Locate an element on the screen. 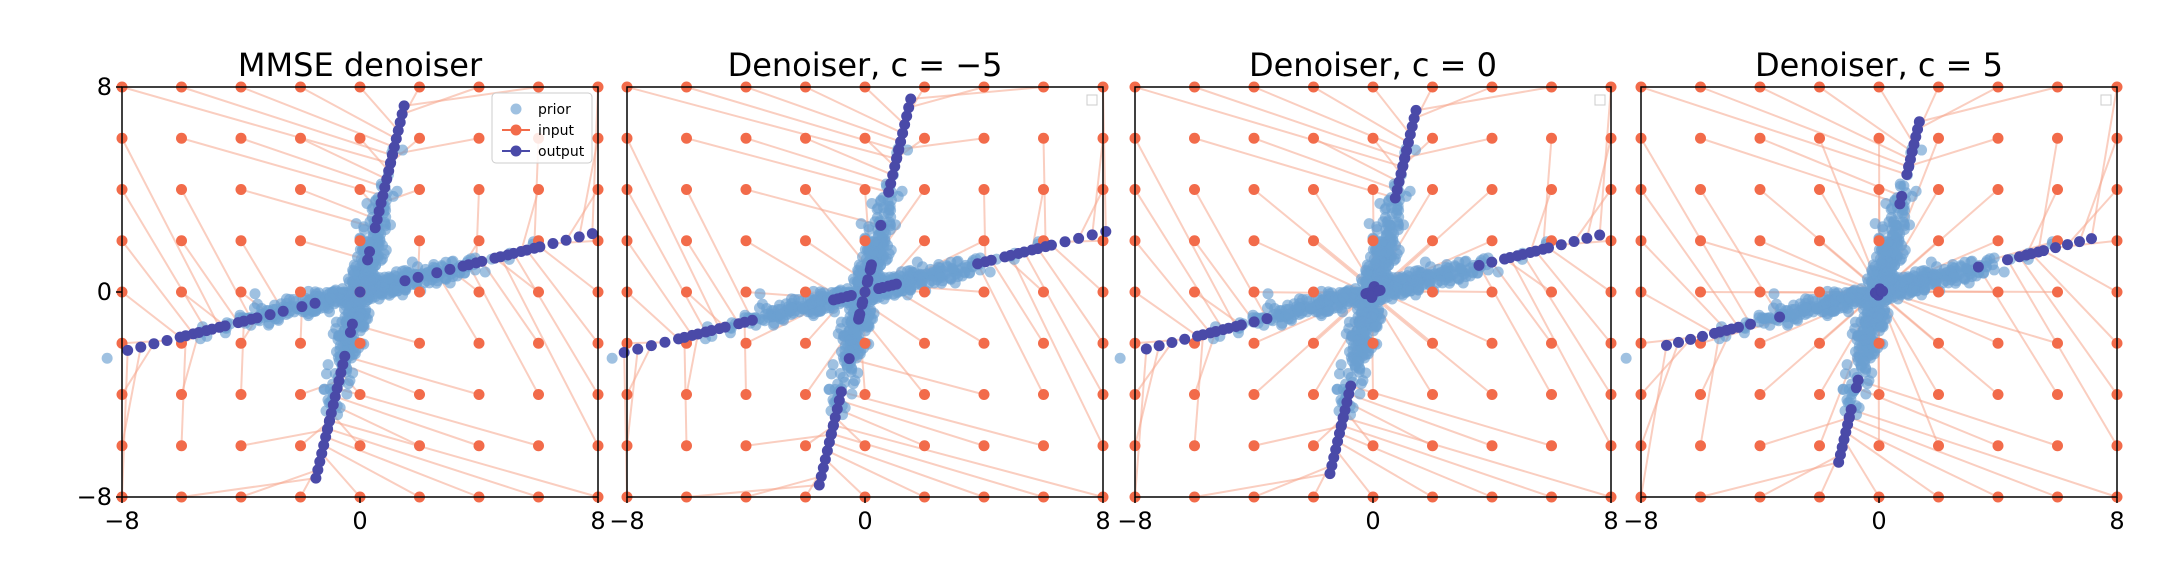 This screenshot has width=2178, height=576. legend-label: prior is located at coordinates (554, 110).